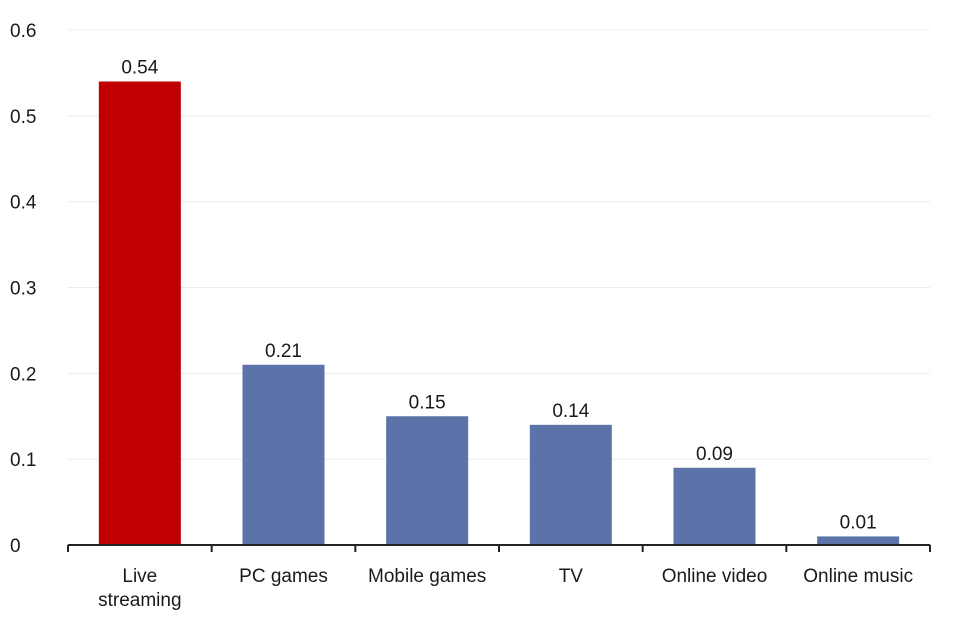 This screenshot has width=966, height=621. I want to click on data-label: 0.21, so click(283, 351).